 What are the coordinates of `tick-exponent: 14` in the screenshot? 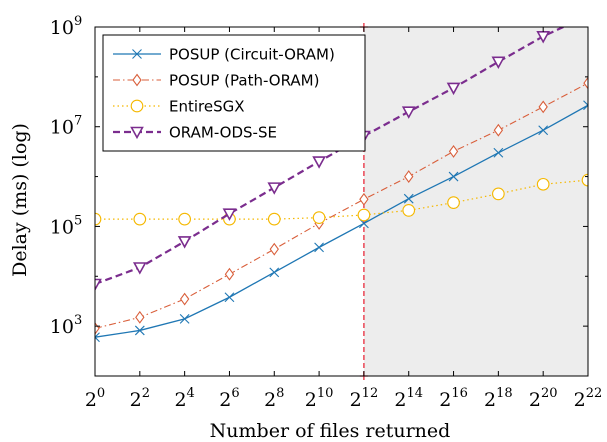 It's located at (415, 393).